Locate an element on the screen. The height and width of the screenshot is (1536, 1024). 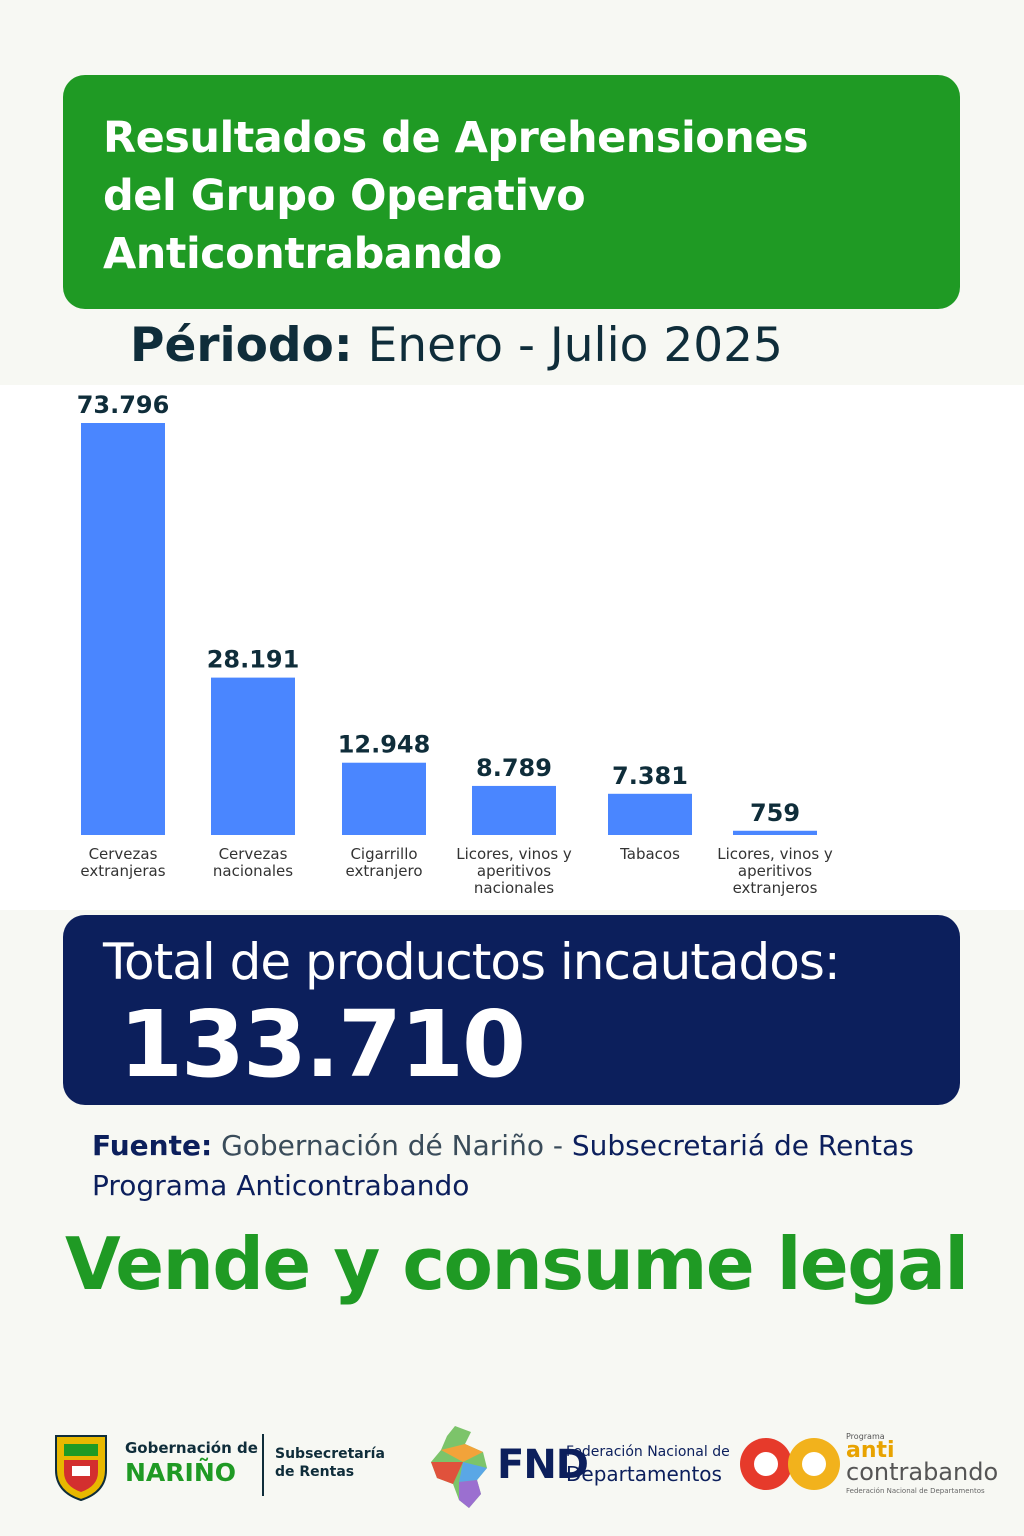
total-value: 133.710 is located at coordinates (322, 1044).